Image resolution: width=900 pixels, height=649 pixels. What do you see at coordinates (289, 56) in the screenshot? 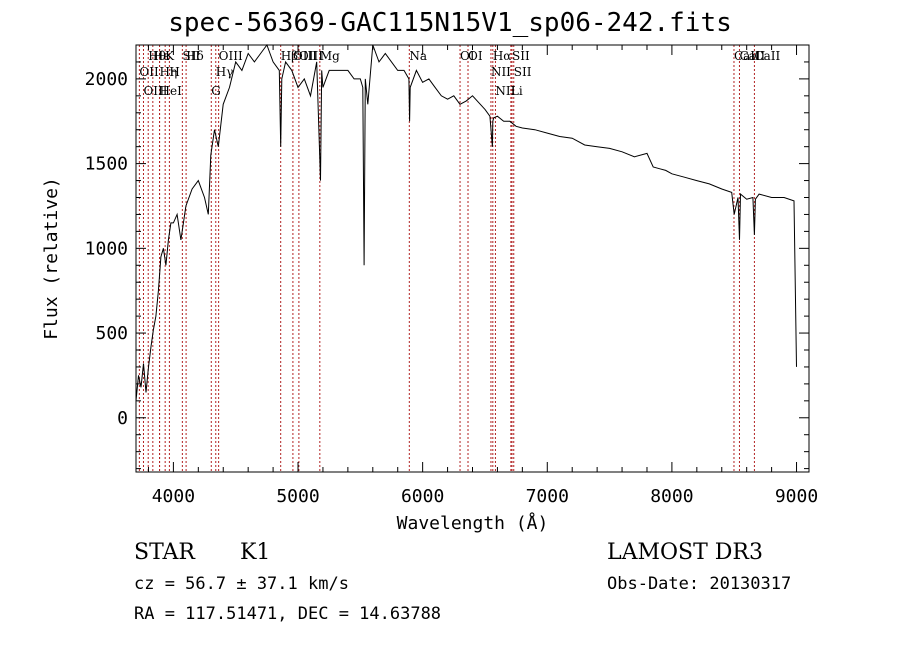
I see `line-label-13: Hβ` at bounding box center [289, 56].